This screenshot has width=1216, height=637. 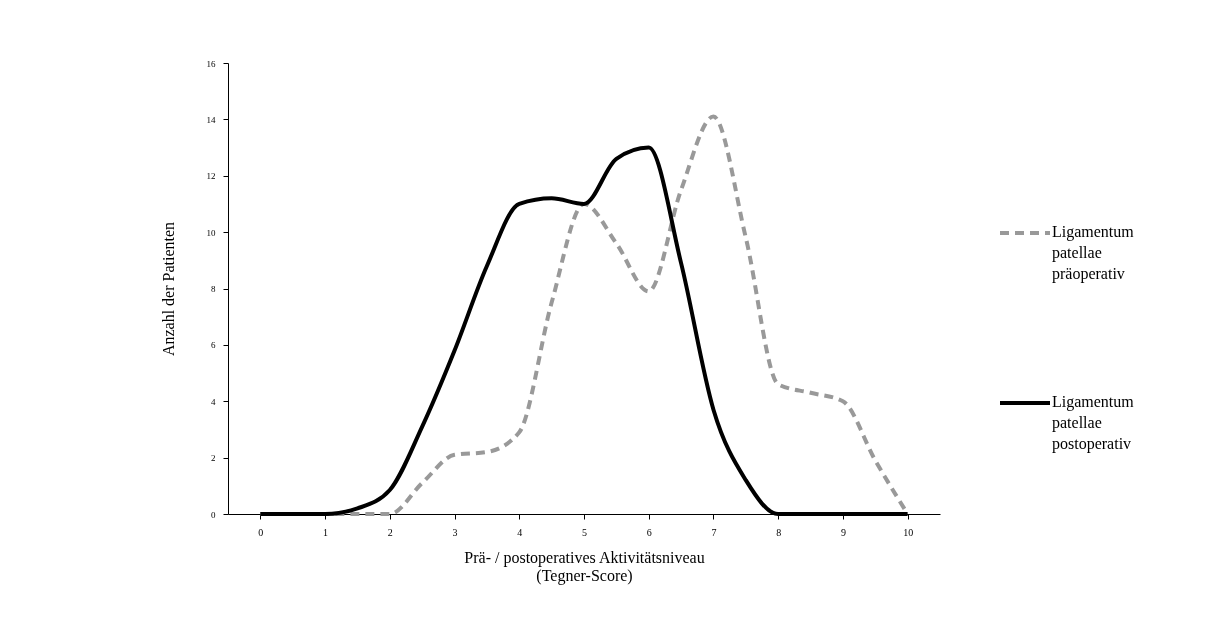 What do you see at coordinates (213, 345) in the screenshot?
I see `y-tick-label: 6` at bounding box center [213, 345].